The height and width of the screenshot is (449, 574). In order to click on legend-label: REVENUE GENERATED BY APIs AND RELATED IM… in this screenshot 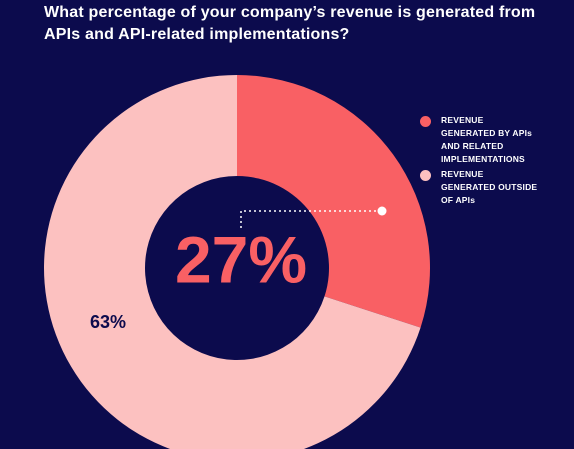, I will do `click(487, 139)`.